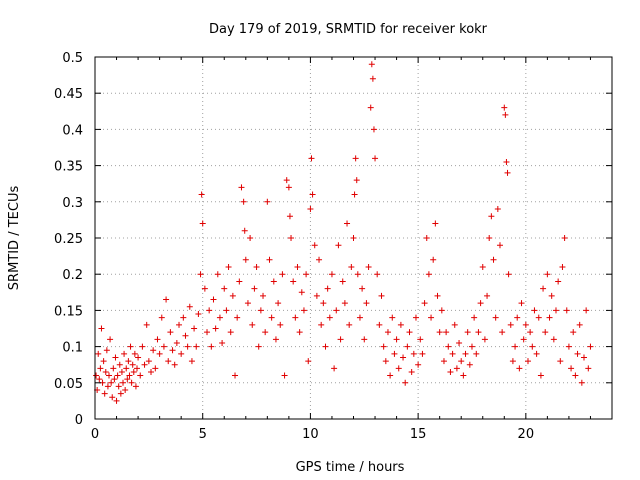  What do you see at coordinates (526, 434) in the screenshot?
I see `x-tick-label: 20` at bounding box center [526, 434].